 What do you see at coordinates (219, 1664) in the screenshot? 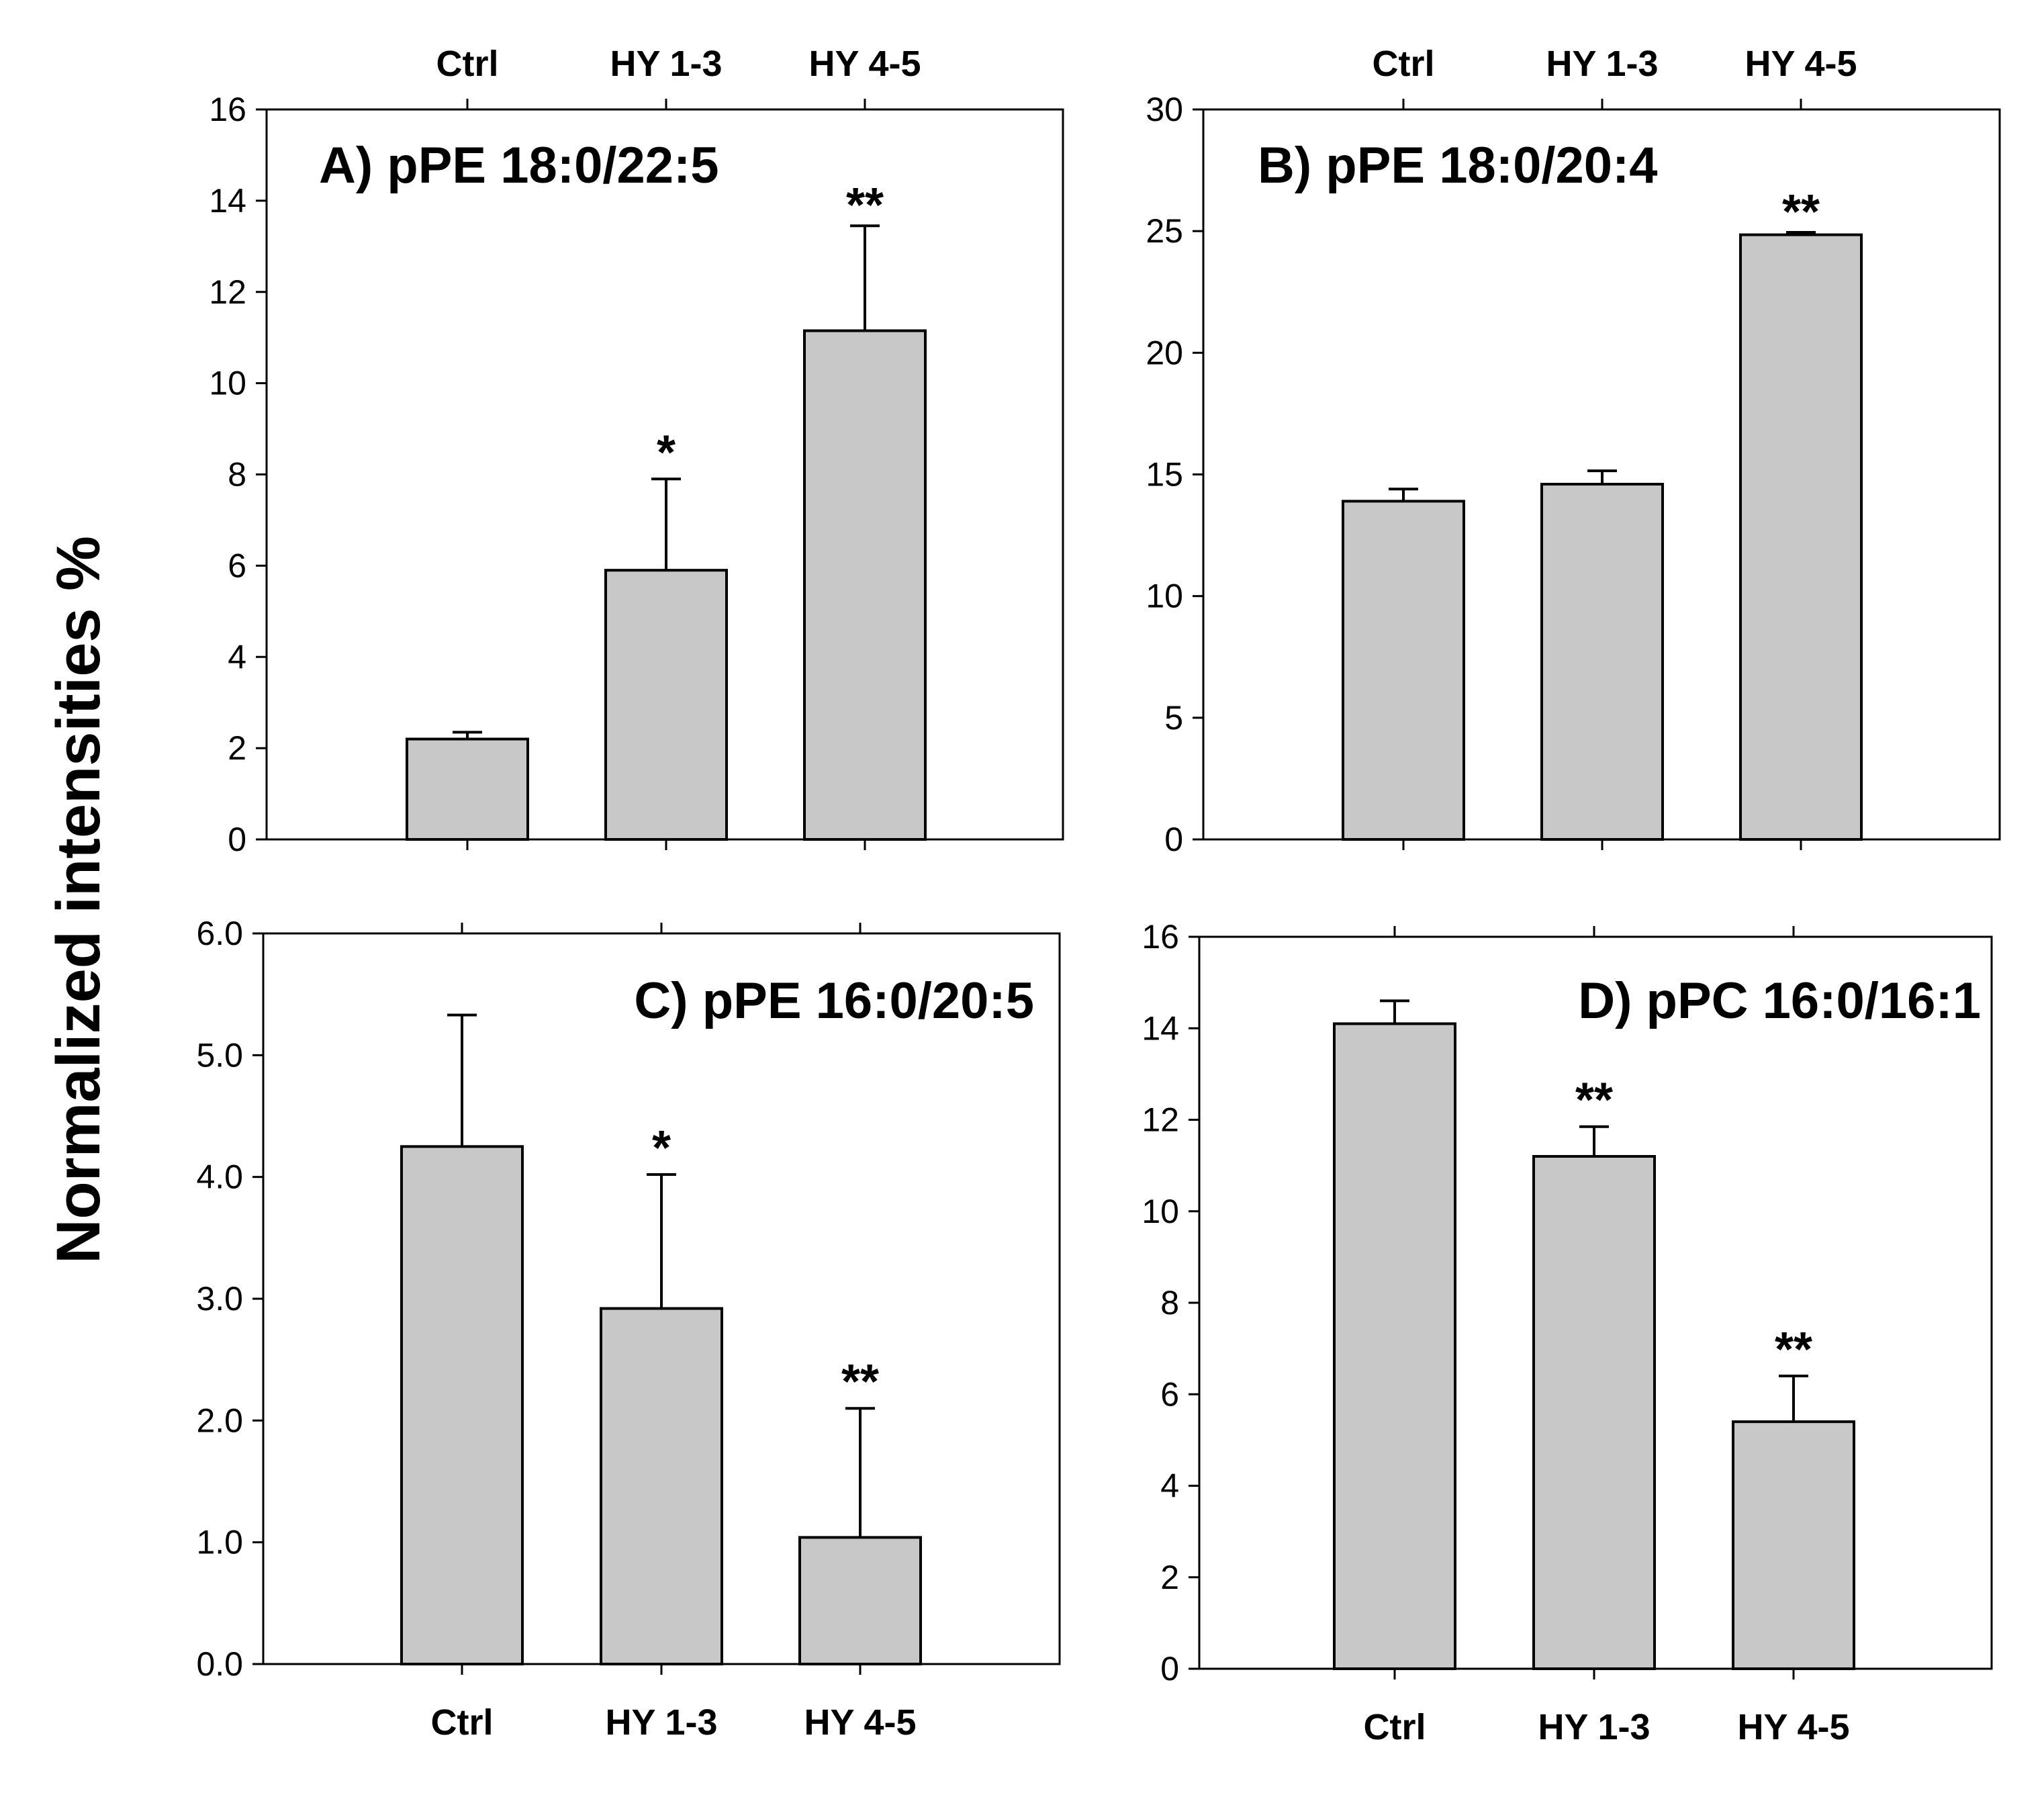
I see `y-tick-label: 0.0` at bounding box center [219, 1664].